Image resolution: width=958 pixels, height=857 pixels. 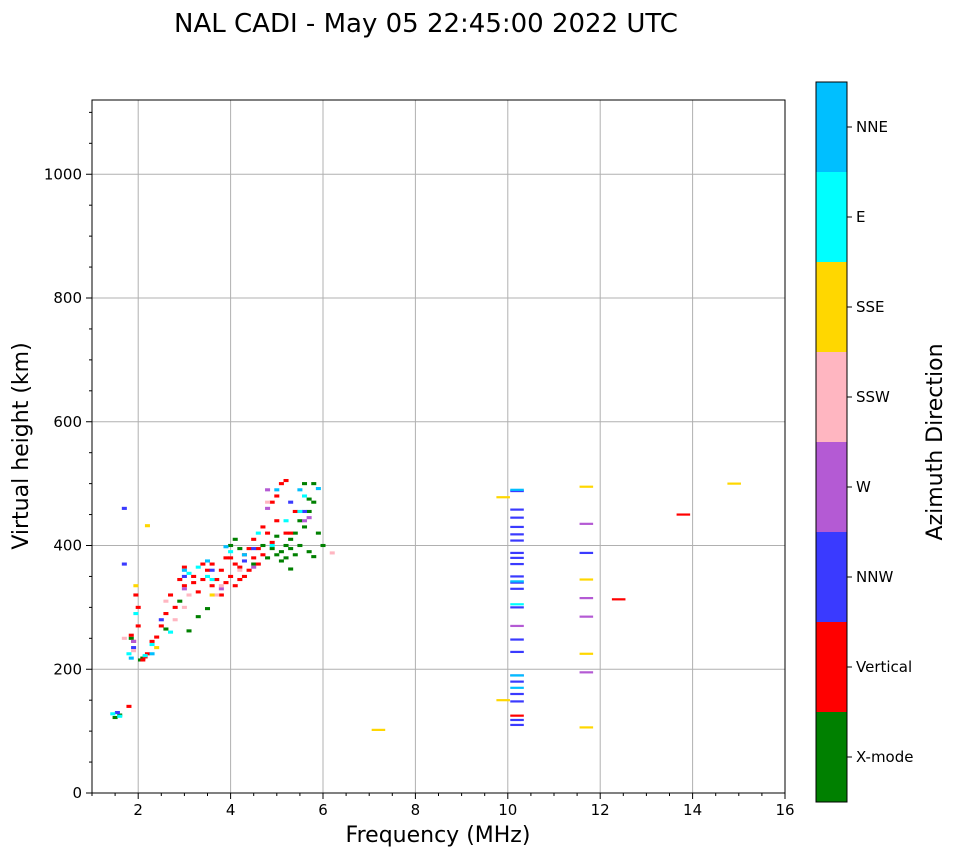 I want to click on x-tick-label: 6, so click(x=323, y=810).